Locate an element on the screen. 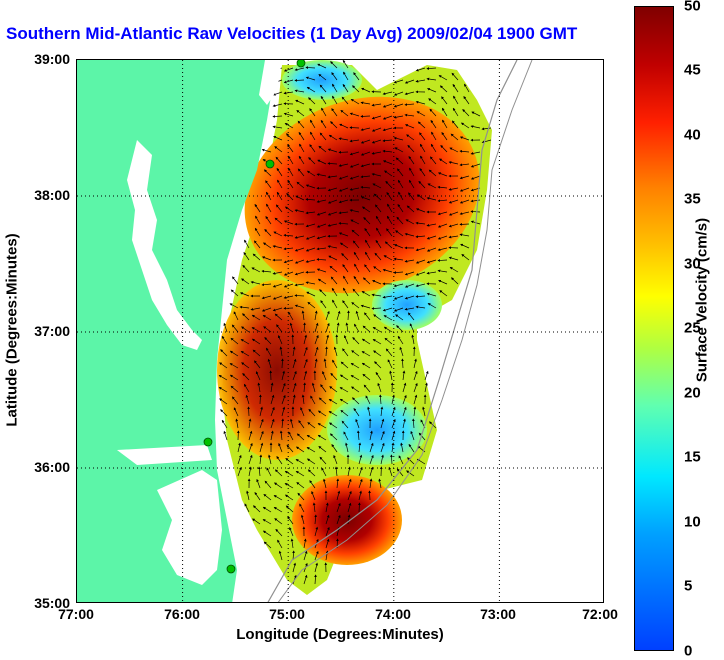 This screenshot has width=724, height=660. speed-core-west is located at coordinates (277, 370).